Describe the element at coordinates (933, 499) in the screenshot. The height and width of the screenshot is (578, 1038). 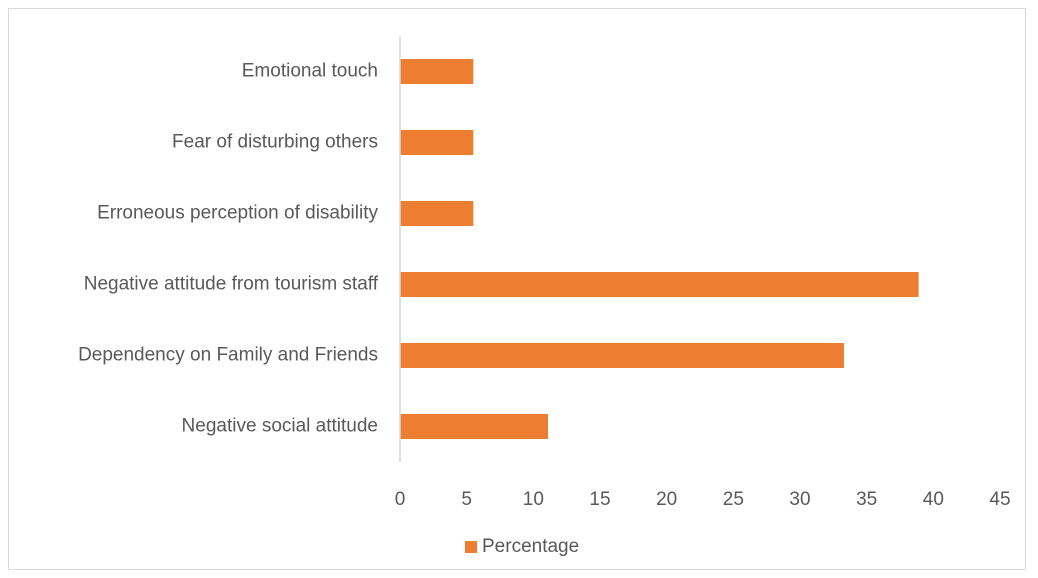
I see `x-tick-label: 40` at that location.